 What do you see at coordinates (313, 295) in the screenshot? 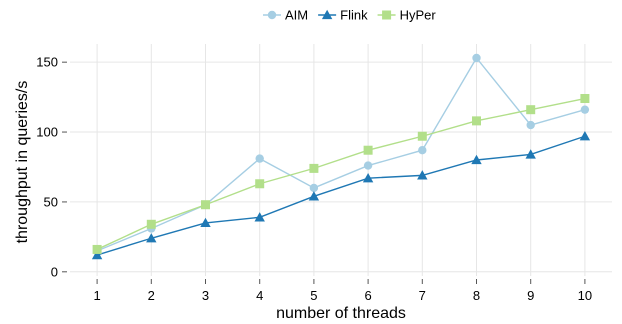
I see `x-tick-label: 5` at bounding box center [313, 295].